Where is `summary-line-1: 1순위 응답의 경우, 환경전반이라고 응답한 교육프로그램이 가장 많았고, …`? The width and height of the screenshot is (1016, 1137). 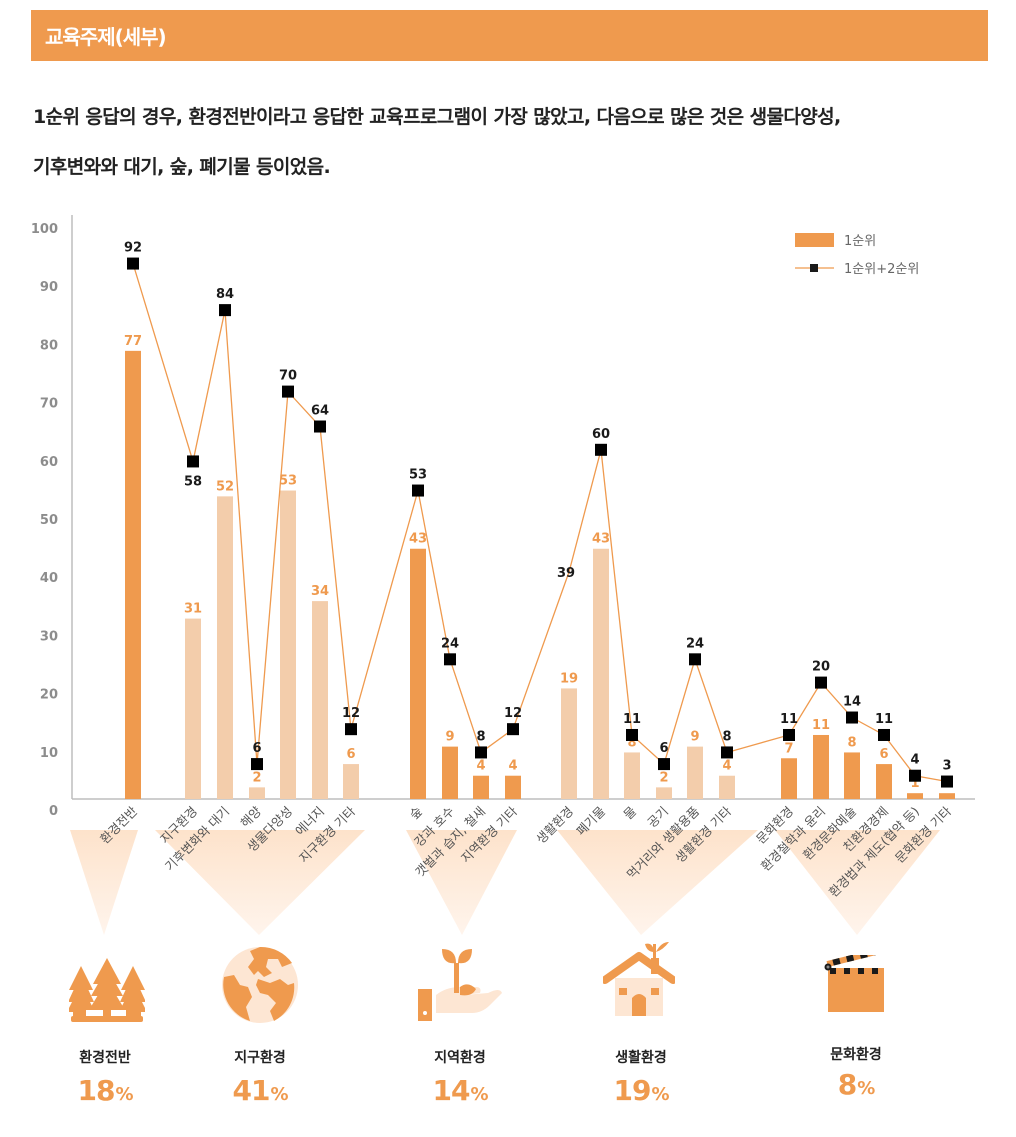 summary-line-1: 1순위 응답의 경우, 환경전반이라고 응답한 교육프로그램이 가장 많았고, … is located at coordinates (437, 117).